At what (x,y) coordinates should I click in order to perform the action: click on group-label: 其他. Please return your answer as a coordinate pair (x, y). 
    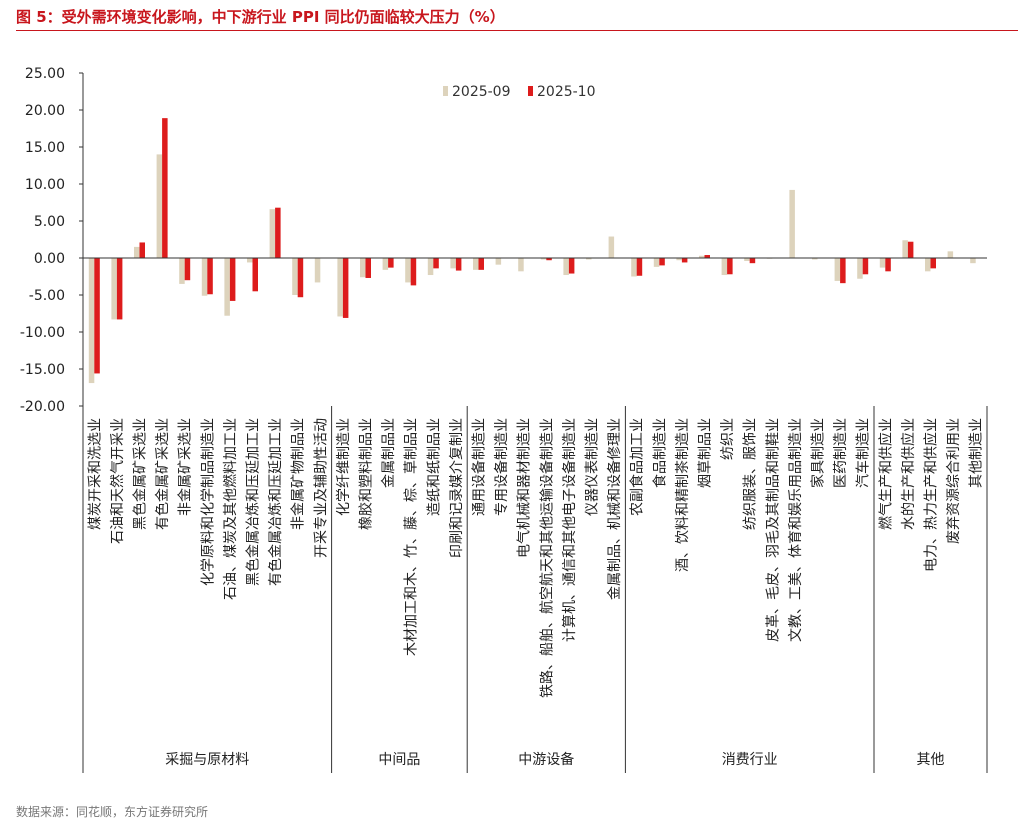
    Looking at the image, I should click on (931, 760).